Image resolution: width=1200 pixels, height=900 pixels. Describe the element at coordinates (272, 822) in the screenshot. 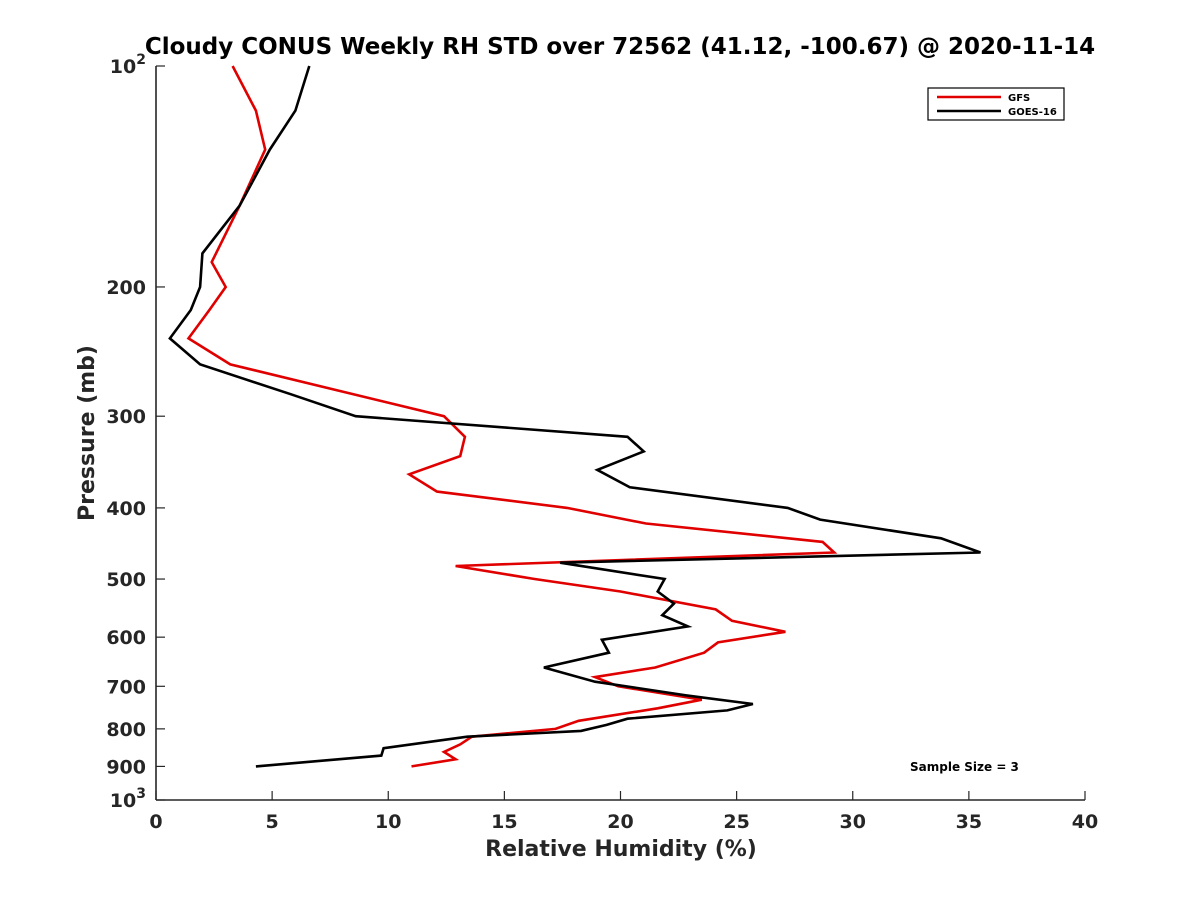

I see `x-tick-label: 5` at that location.